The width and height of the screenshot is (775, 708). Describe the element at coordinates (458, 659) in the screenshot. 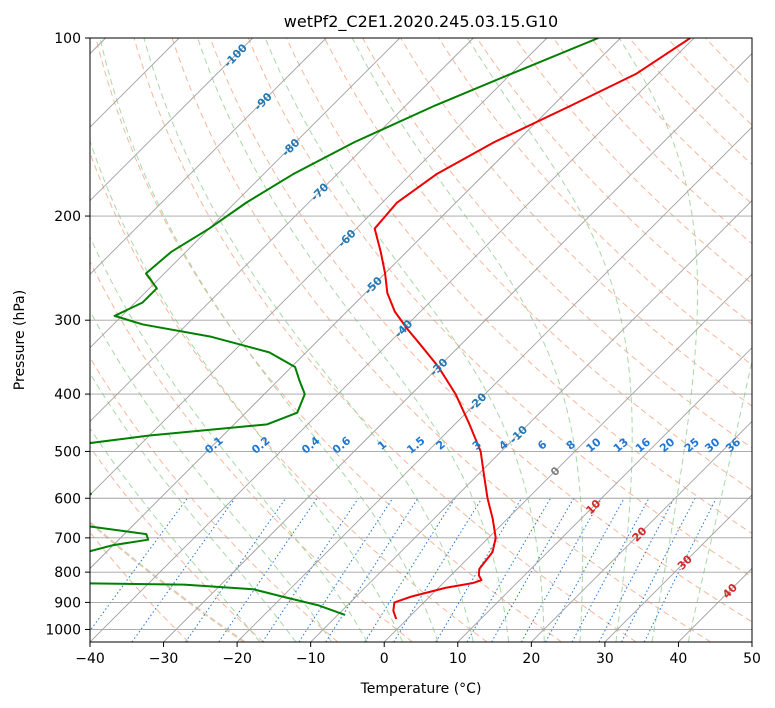

I see `x-tick-label: 10` at that location.